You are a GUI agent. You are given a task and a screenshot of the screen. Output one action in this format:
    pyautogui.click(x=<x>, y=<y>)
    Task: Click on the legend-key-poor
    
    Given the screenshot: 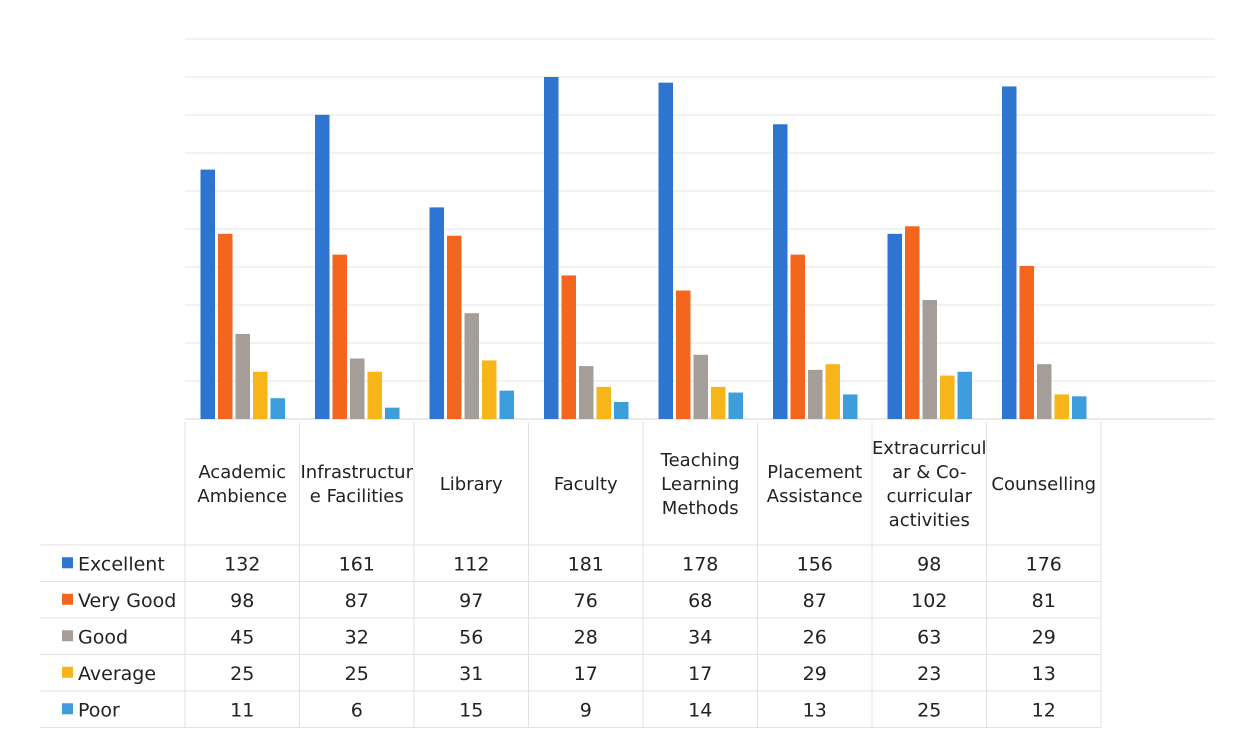 What is the action you would take?
    pyautogui.click(x=67, y=709)
    